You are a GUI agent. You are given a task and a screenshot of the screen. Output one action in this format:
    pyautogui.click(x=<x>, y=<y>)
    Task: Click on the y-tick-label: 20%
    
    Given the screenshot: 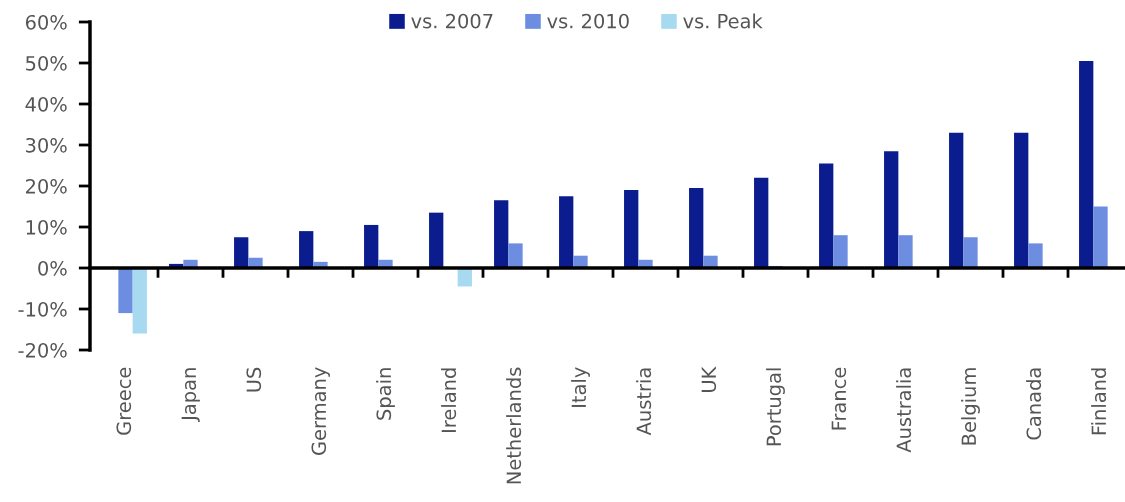 What is the action you would take?
    pyautogui.click(x=46, y=186)
    